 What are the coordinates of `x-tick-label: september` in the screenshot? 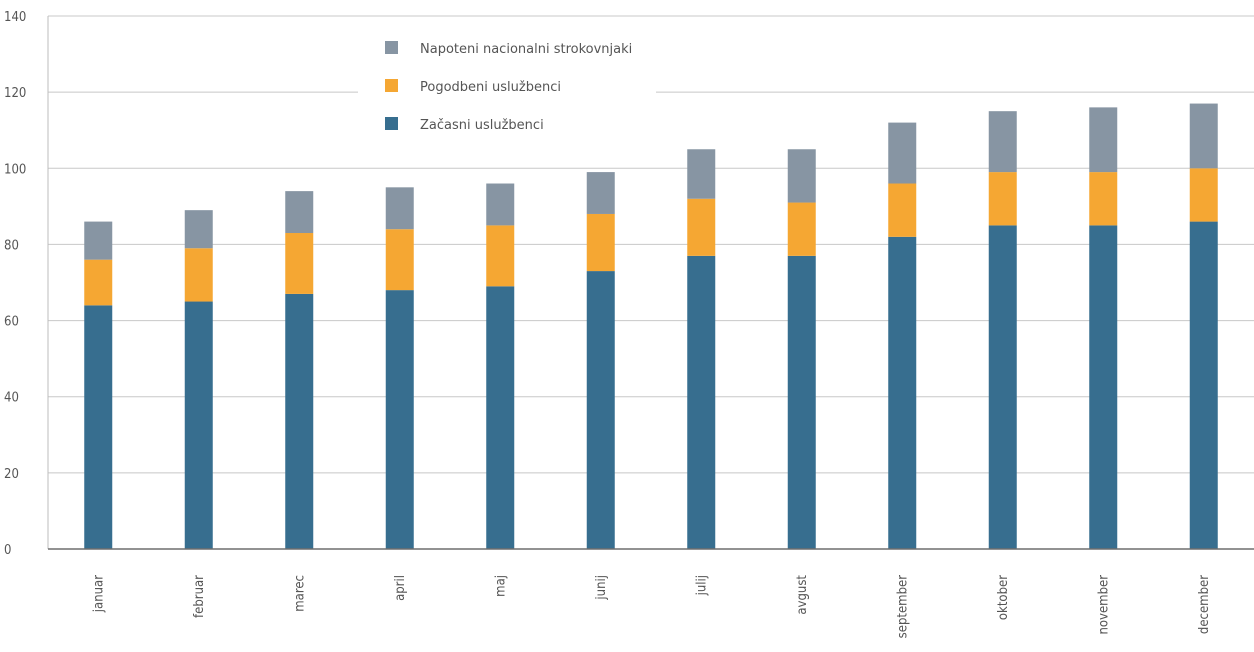 It's located at (902, 607).